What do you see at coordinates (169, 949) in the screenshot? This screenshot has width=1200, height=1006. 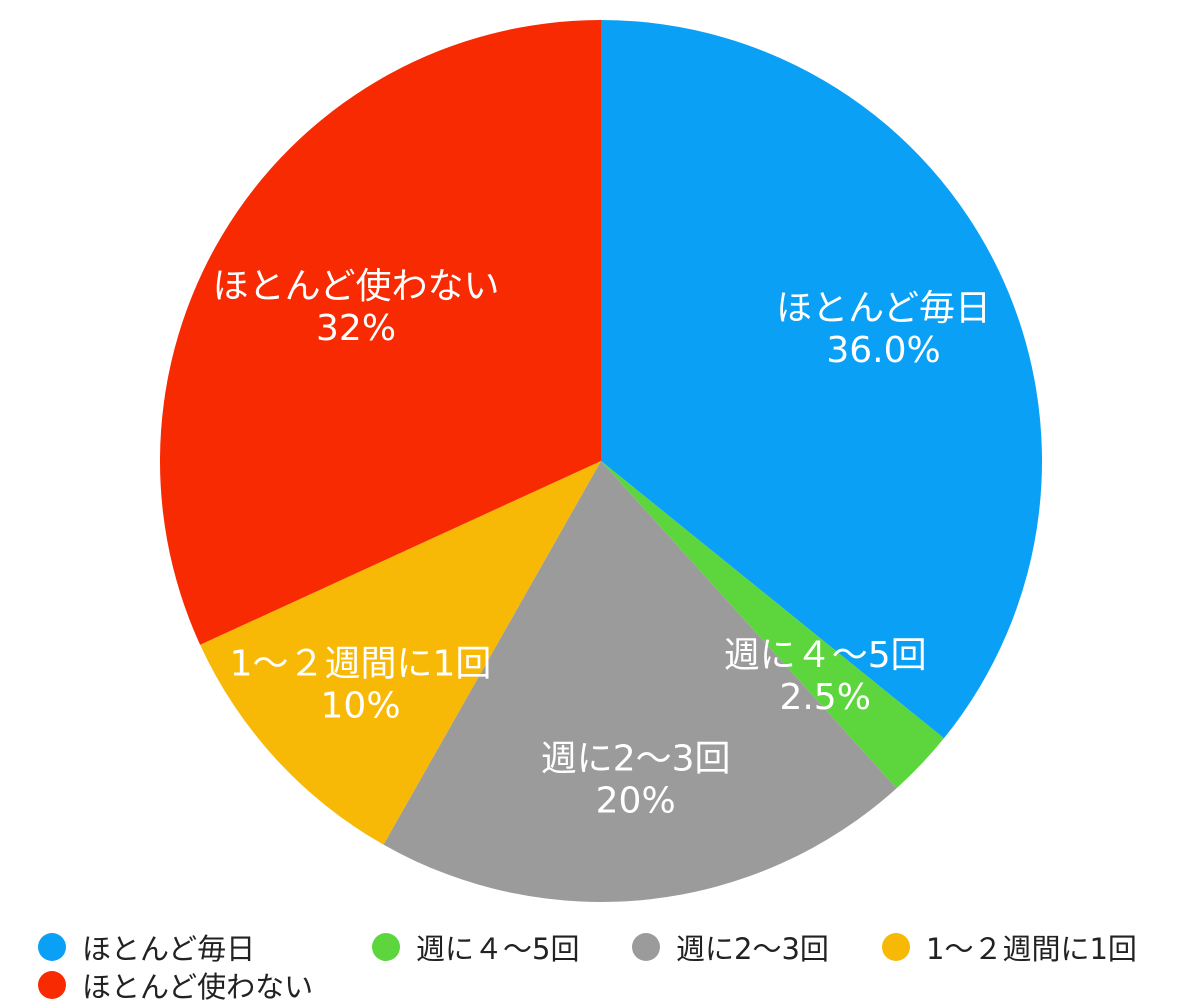 I see `legend-label: ほとんど毎日` at bounding box center [169, 949].